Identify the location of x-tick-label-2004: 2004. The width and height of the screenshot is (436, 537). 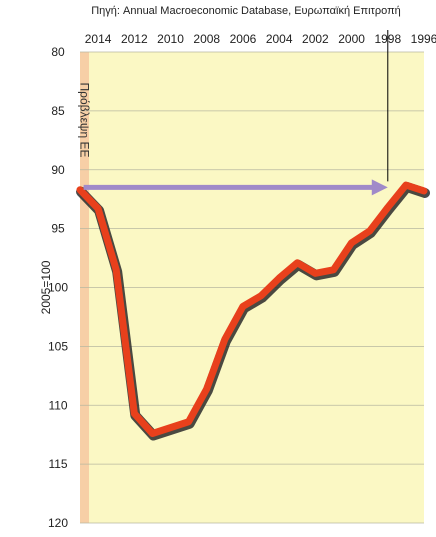
(279, 39).